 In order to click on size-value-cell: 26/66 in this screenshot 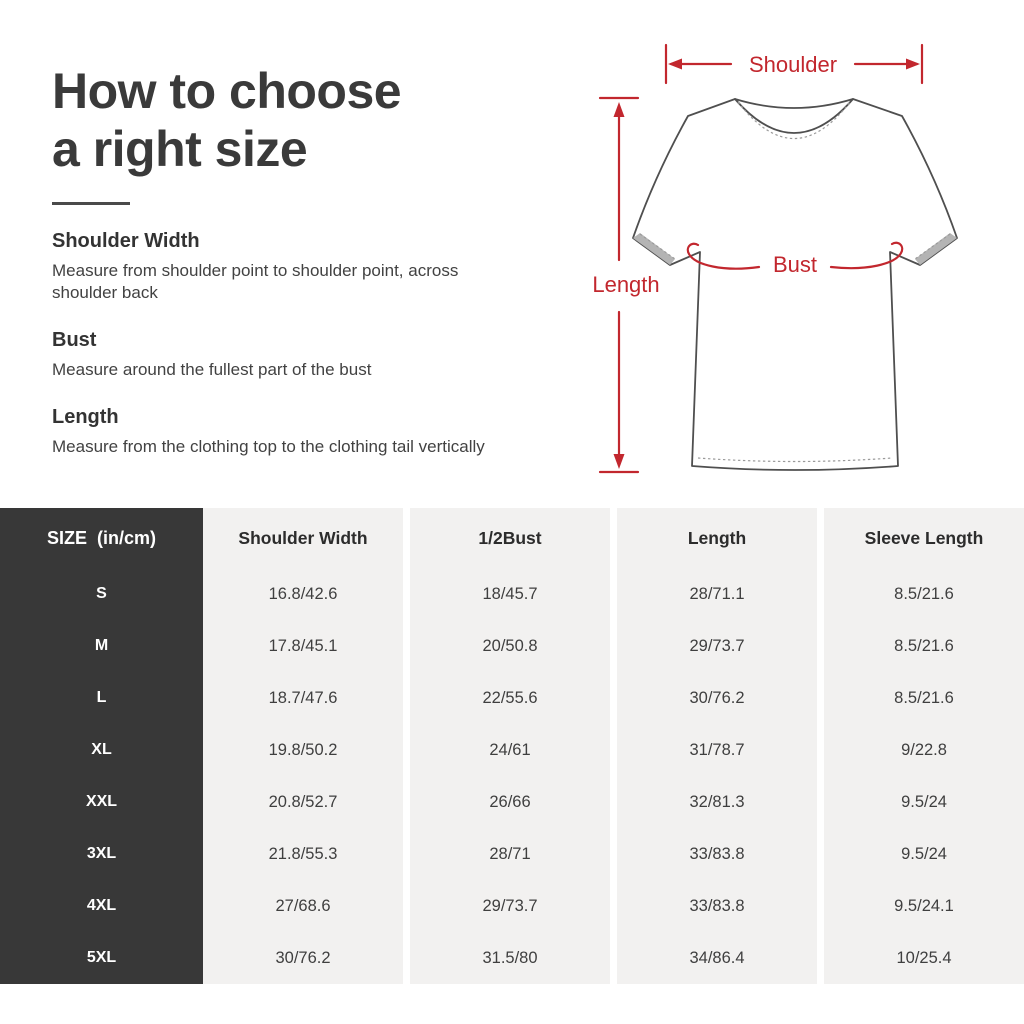, I will do `click(510, 801)`.